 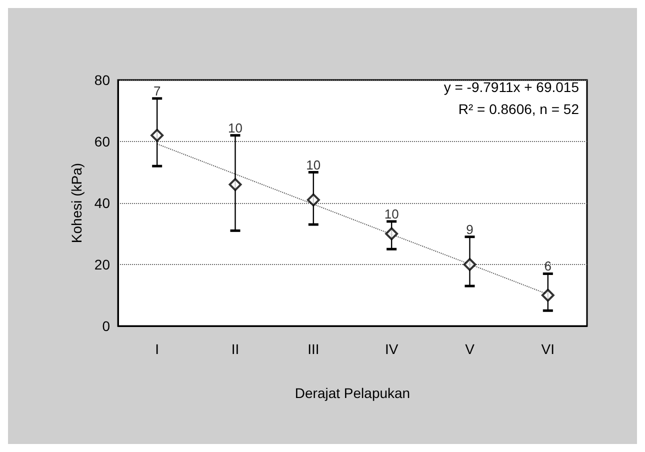 What do you see at coordinates (106, 326) in the screenshot?
I see `y-tick-label: 0` at bounding box center [106, 326].